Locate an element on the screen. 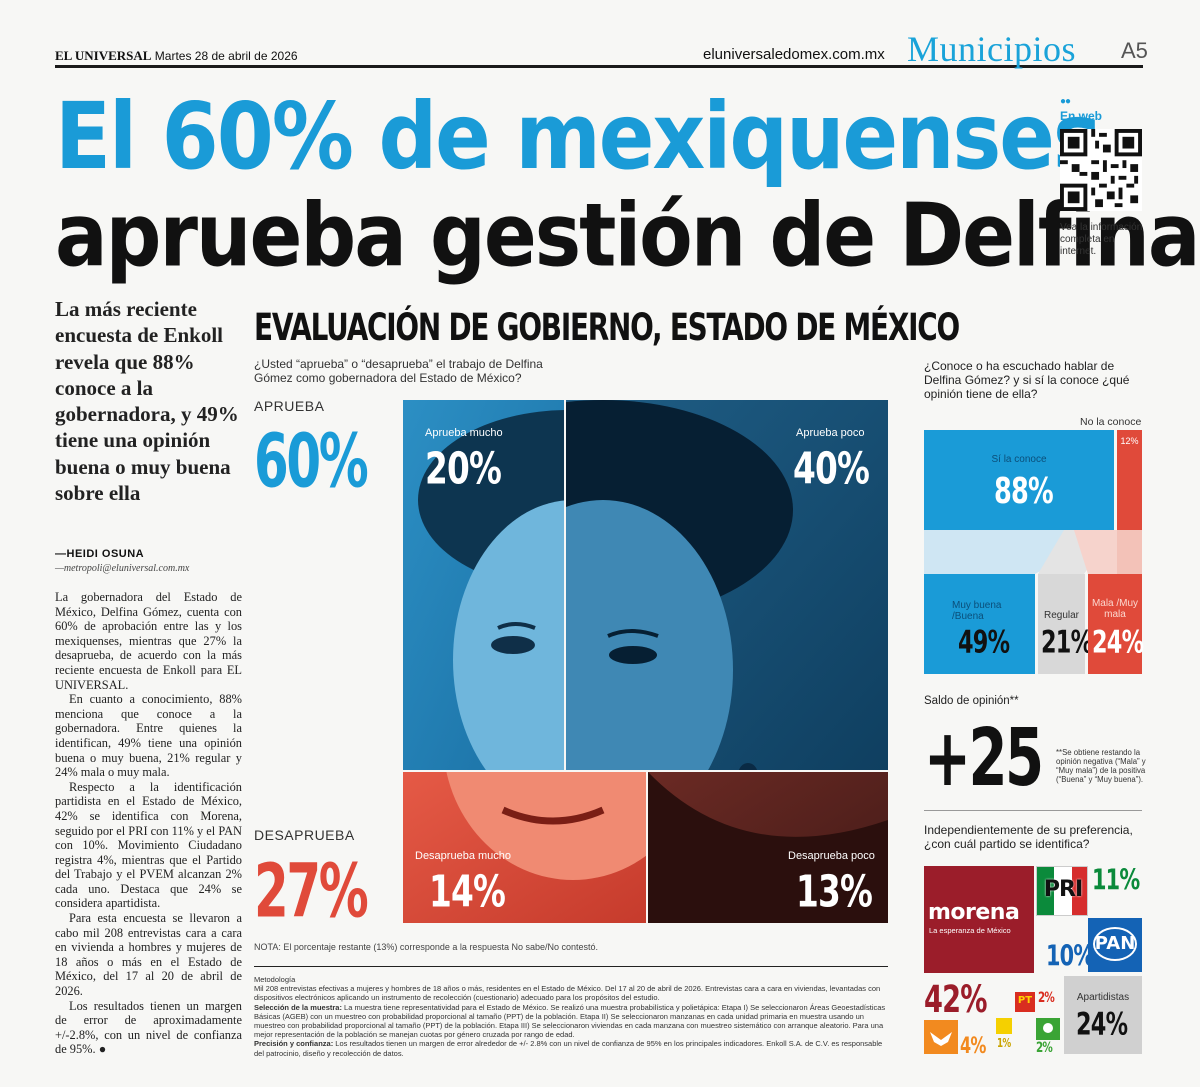 The image size is (1200, 1087). parties-divider is located at coordinates (1033, 810).